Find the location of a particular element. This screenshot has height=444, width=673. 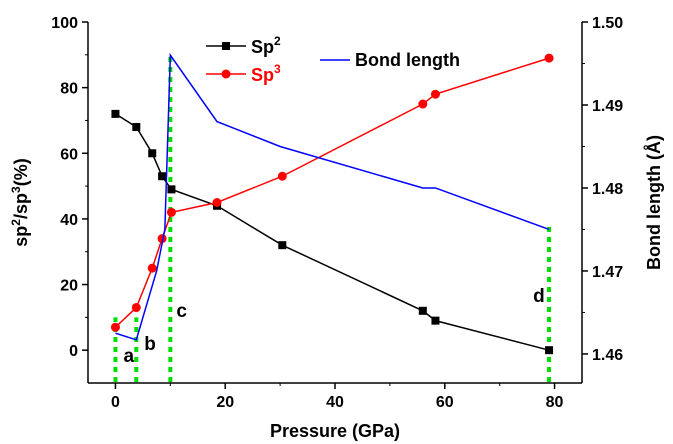

legend-sp2-label: Sp2 is located at coordinates (266, 45).